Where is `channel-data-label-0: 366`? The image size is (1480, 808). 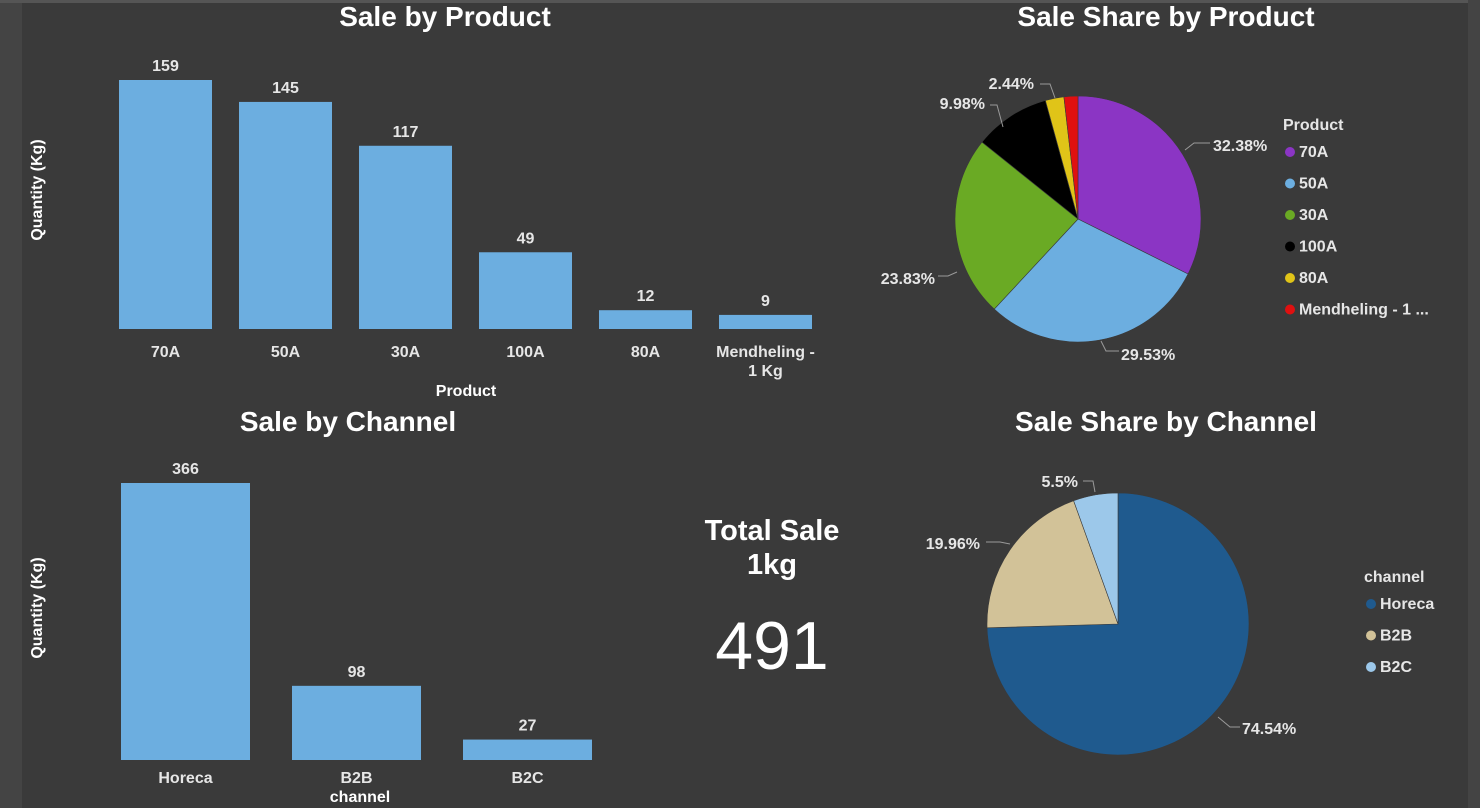 channel-data-label-0: 366 is located at coordinates (185, 469).